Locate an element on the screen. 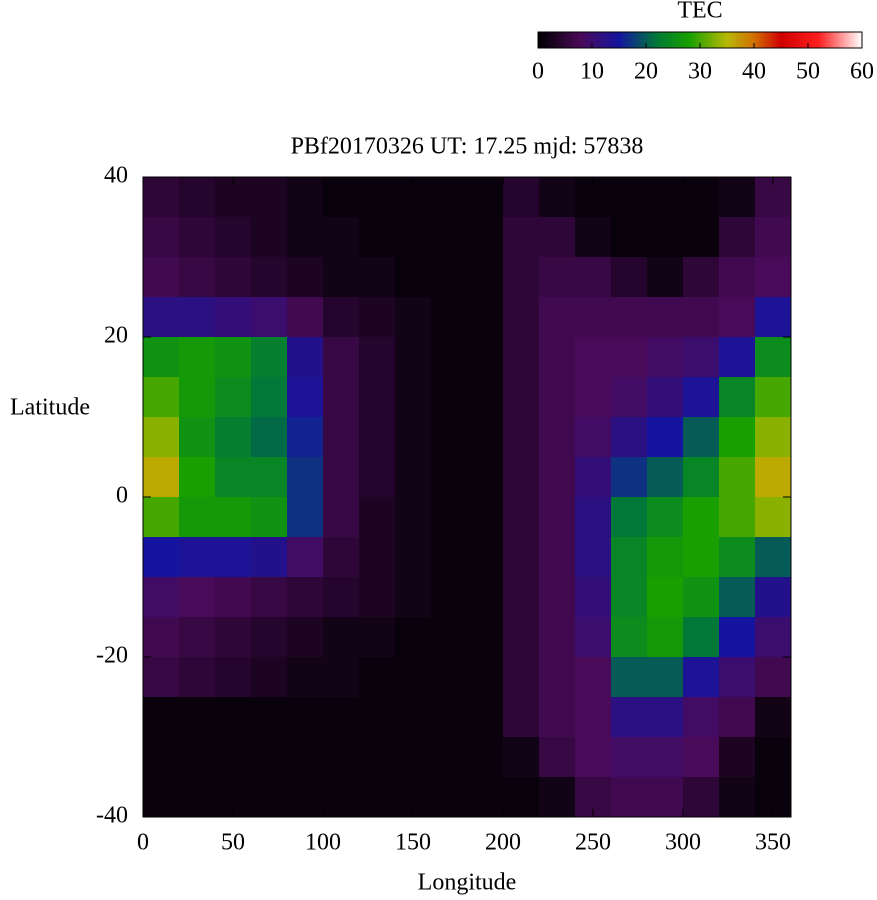 The image size is (877, 900). x-tick-label: 300 is located at coordinates (683, 843).